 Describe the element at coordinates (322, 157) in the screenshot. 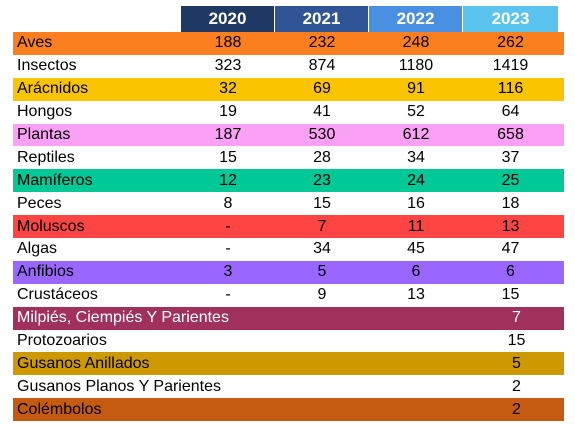

I see `table-cell: 28` at that location.